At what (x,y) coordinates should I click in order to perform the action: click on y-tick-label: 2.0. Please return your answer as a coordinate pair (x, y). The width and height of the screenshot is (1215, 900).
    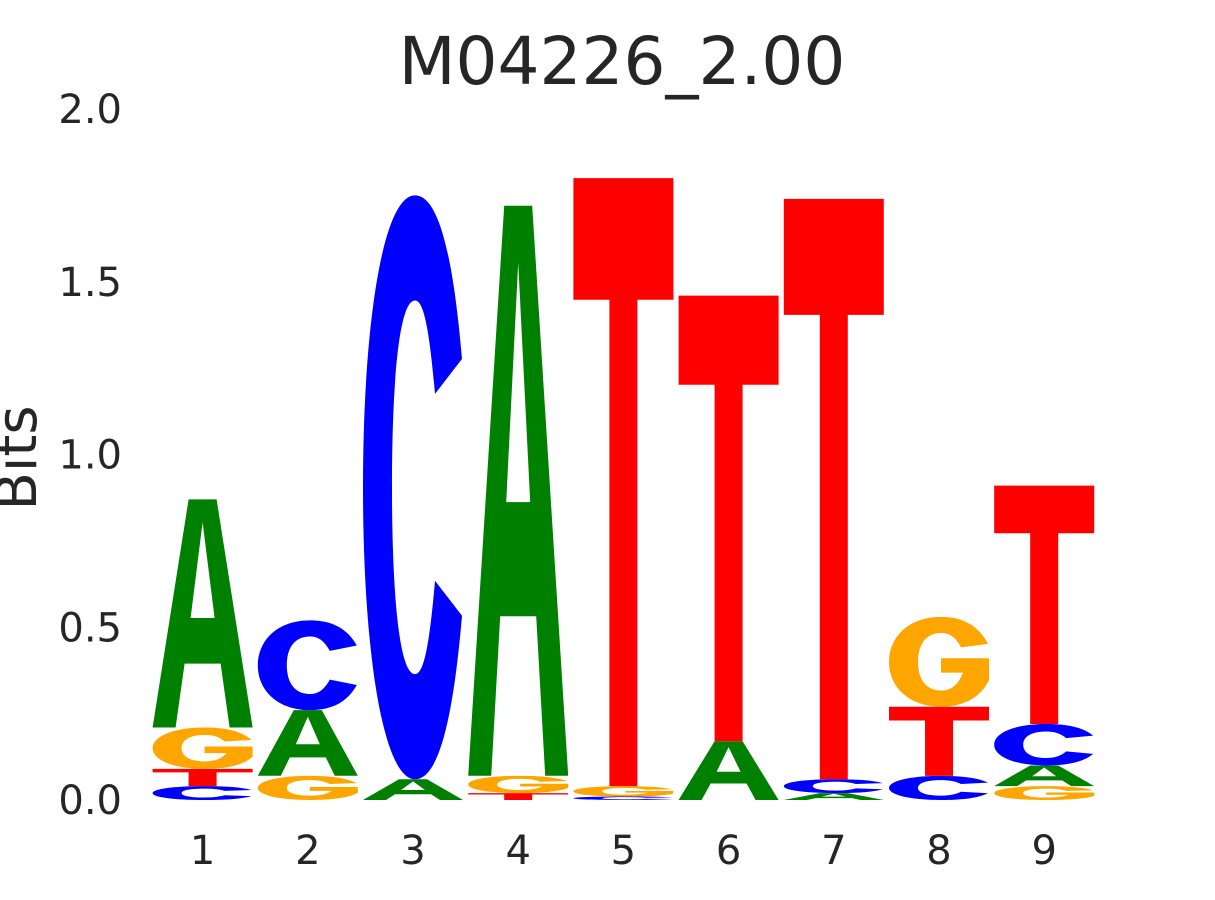
    Looking at the image, I should click on (90, 110).